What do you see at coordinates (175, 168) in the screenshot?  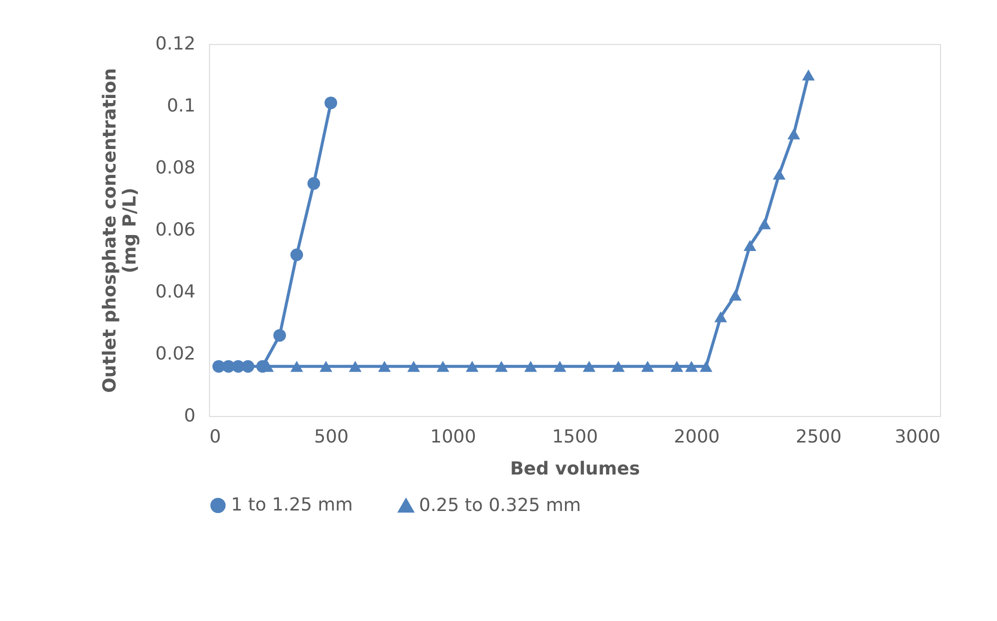 I see `y-tick-label: 0.08` at bounding box center [175, 168].